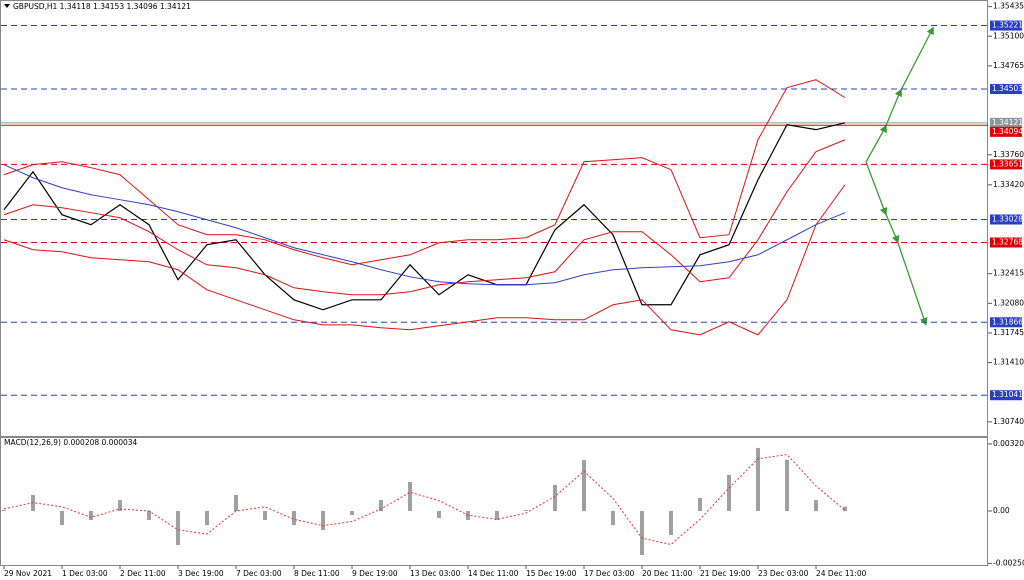 This screenshot has height=580, width=1024. Describe the element at coordinates (1008, 184) in the screenshot. I see `y-tick-label: 1.33420` at that location.